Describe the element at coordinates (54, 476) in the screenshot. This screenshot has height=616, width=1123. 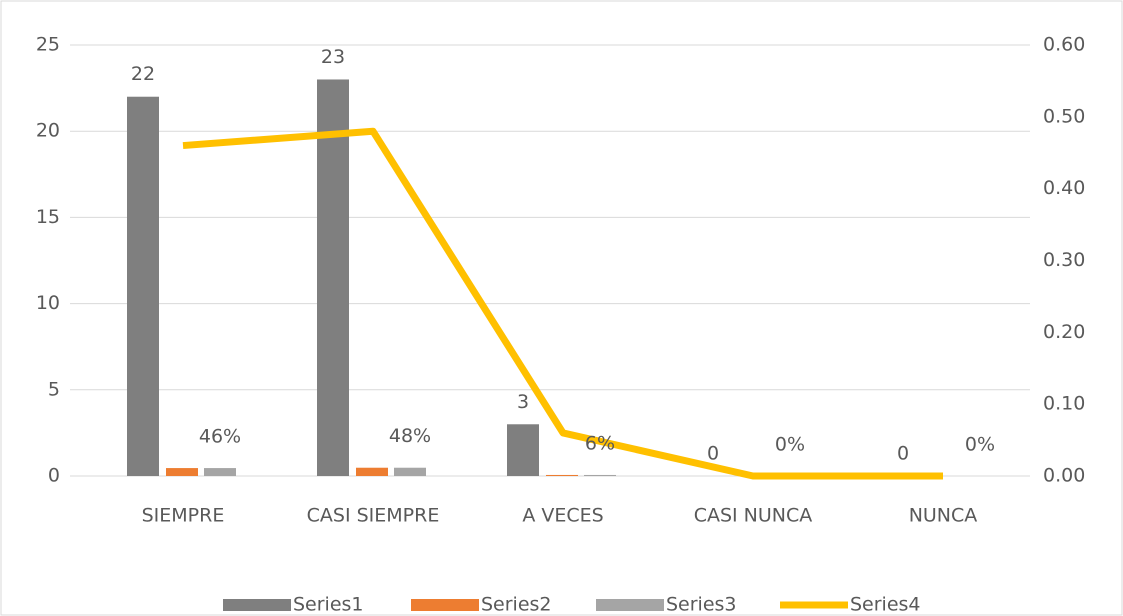
I see `y-tick-label: 0` at that location.